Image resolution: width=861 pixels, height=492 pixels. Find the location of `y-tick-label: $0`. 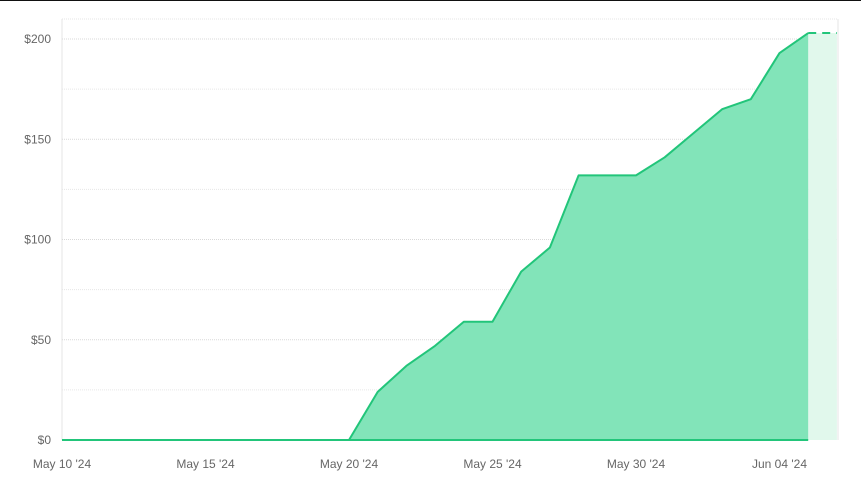

y-tick-label: $0 is located at coordinates (45, 440).